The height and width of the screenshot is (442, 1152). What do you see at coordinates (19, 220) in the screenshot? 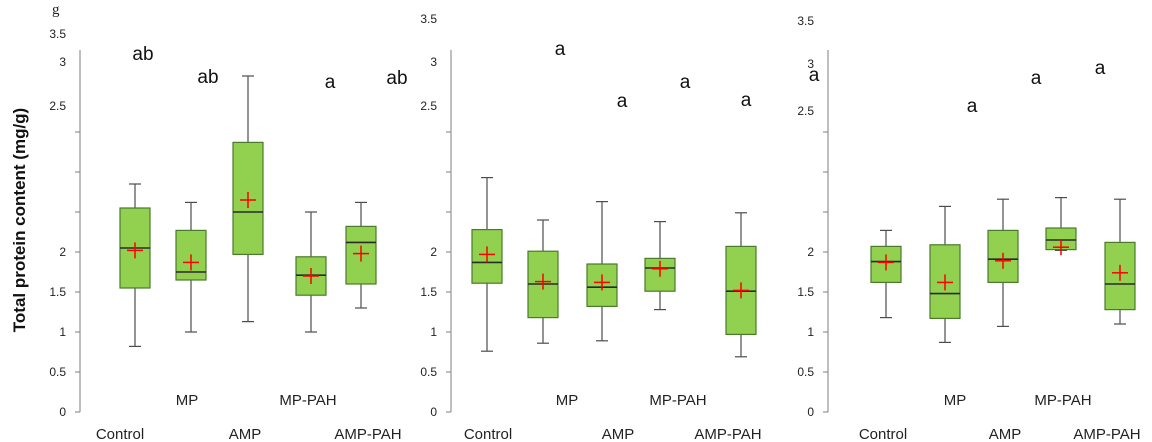
I see `y-axis-label: Total protein content (mg/g)` at bounding box center [19, 220].